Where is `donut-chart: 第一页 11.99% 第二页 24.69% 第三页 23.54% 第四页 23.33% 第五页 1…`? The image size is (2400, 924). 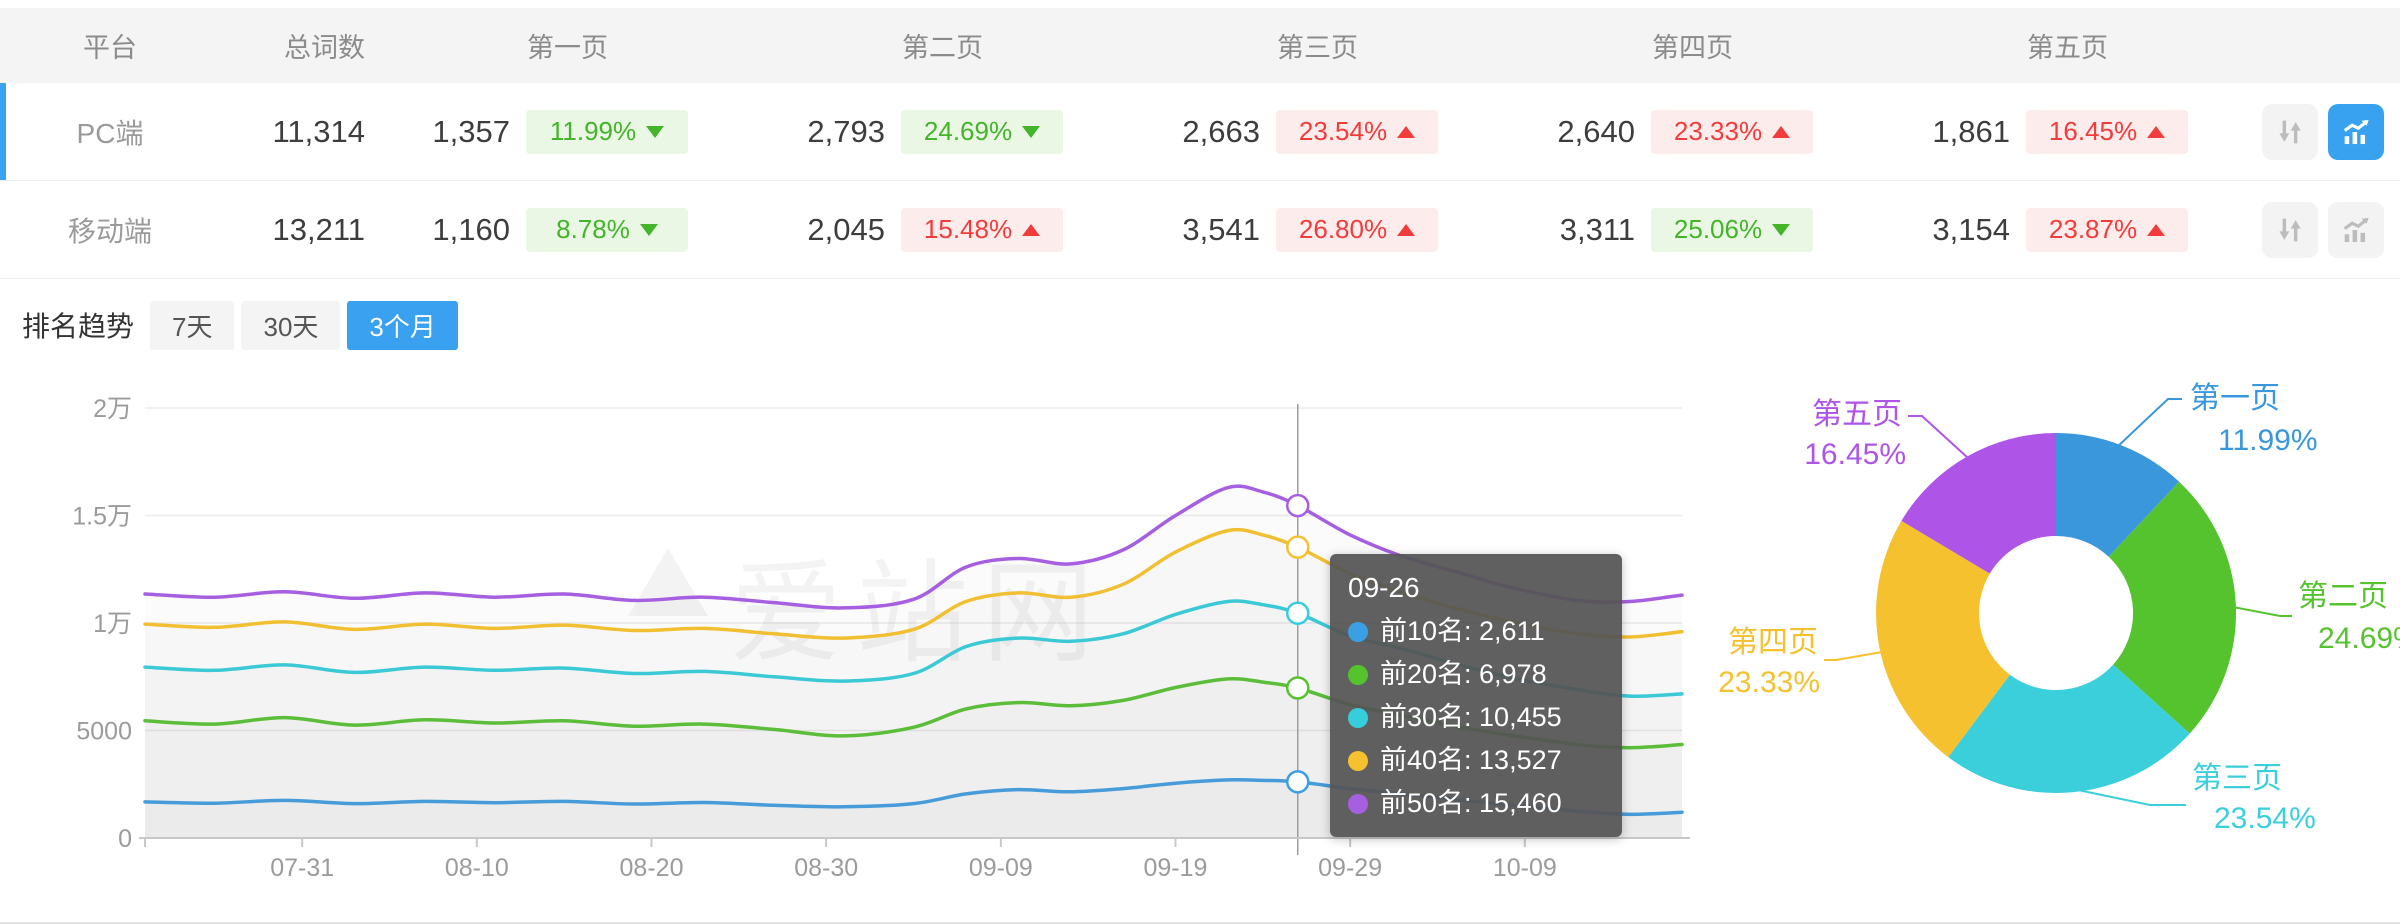
donut-chart: 第一页 11.99% 第二页 24.69% 第三页 23.54% 第四页 23.33% 第五页 1… is located at coordinates (2059, 608).